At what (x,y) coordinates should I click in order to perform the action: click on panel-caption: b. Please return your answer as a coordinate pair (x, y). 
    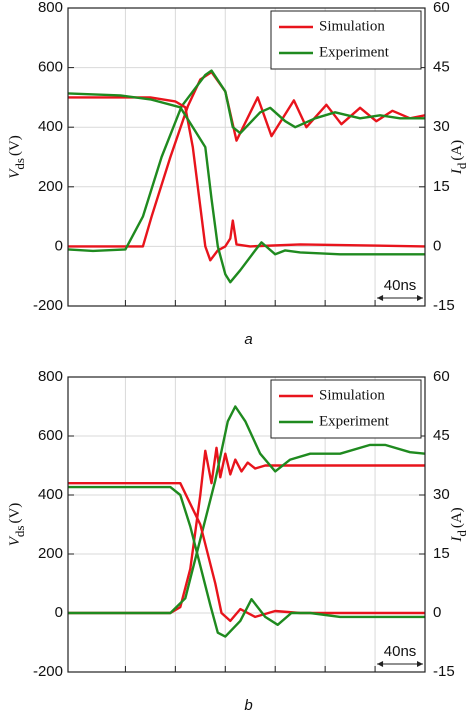
    Looking at the image, I should click on (248, 704).